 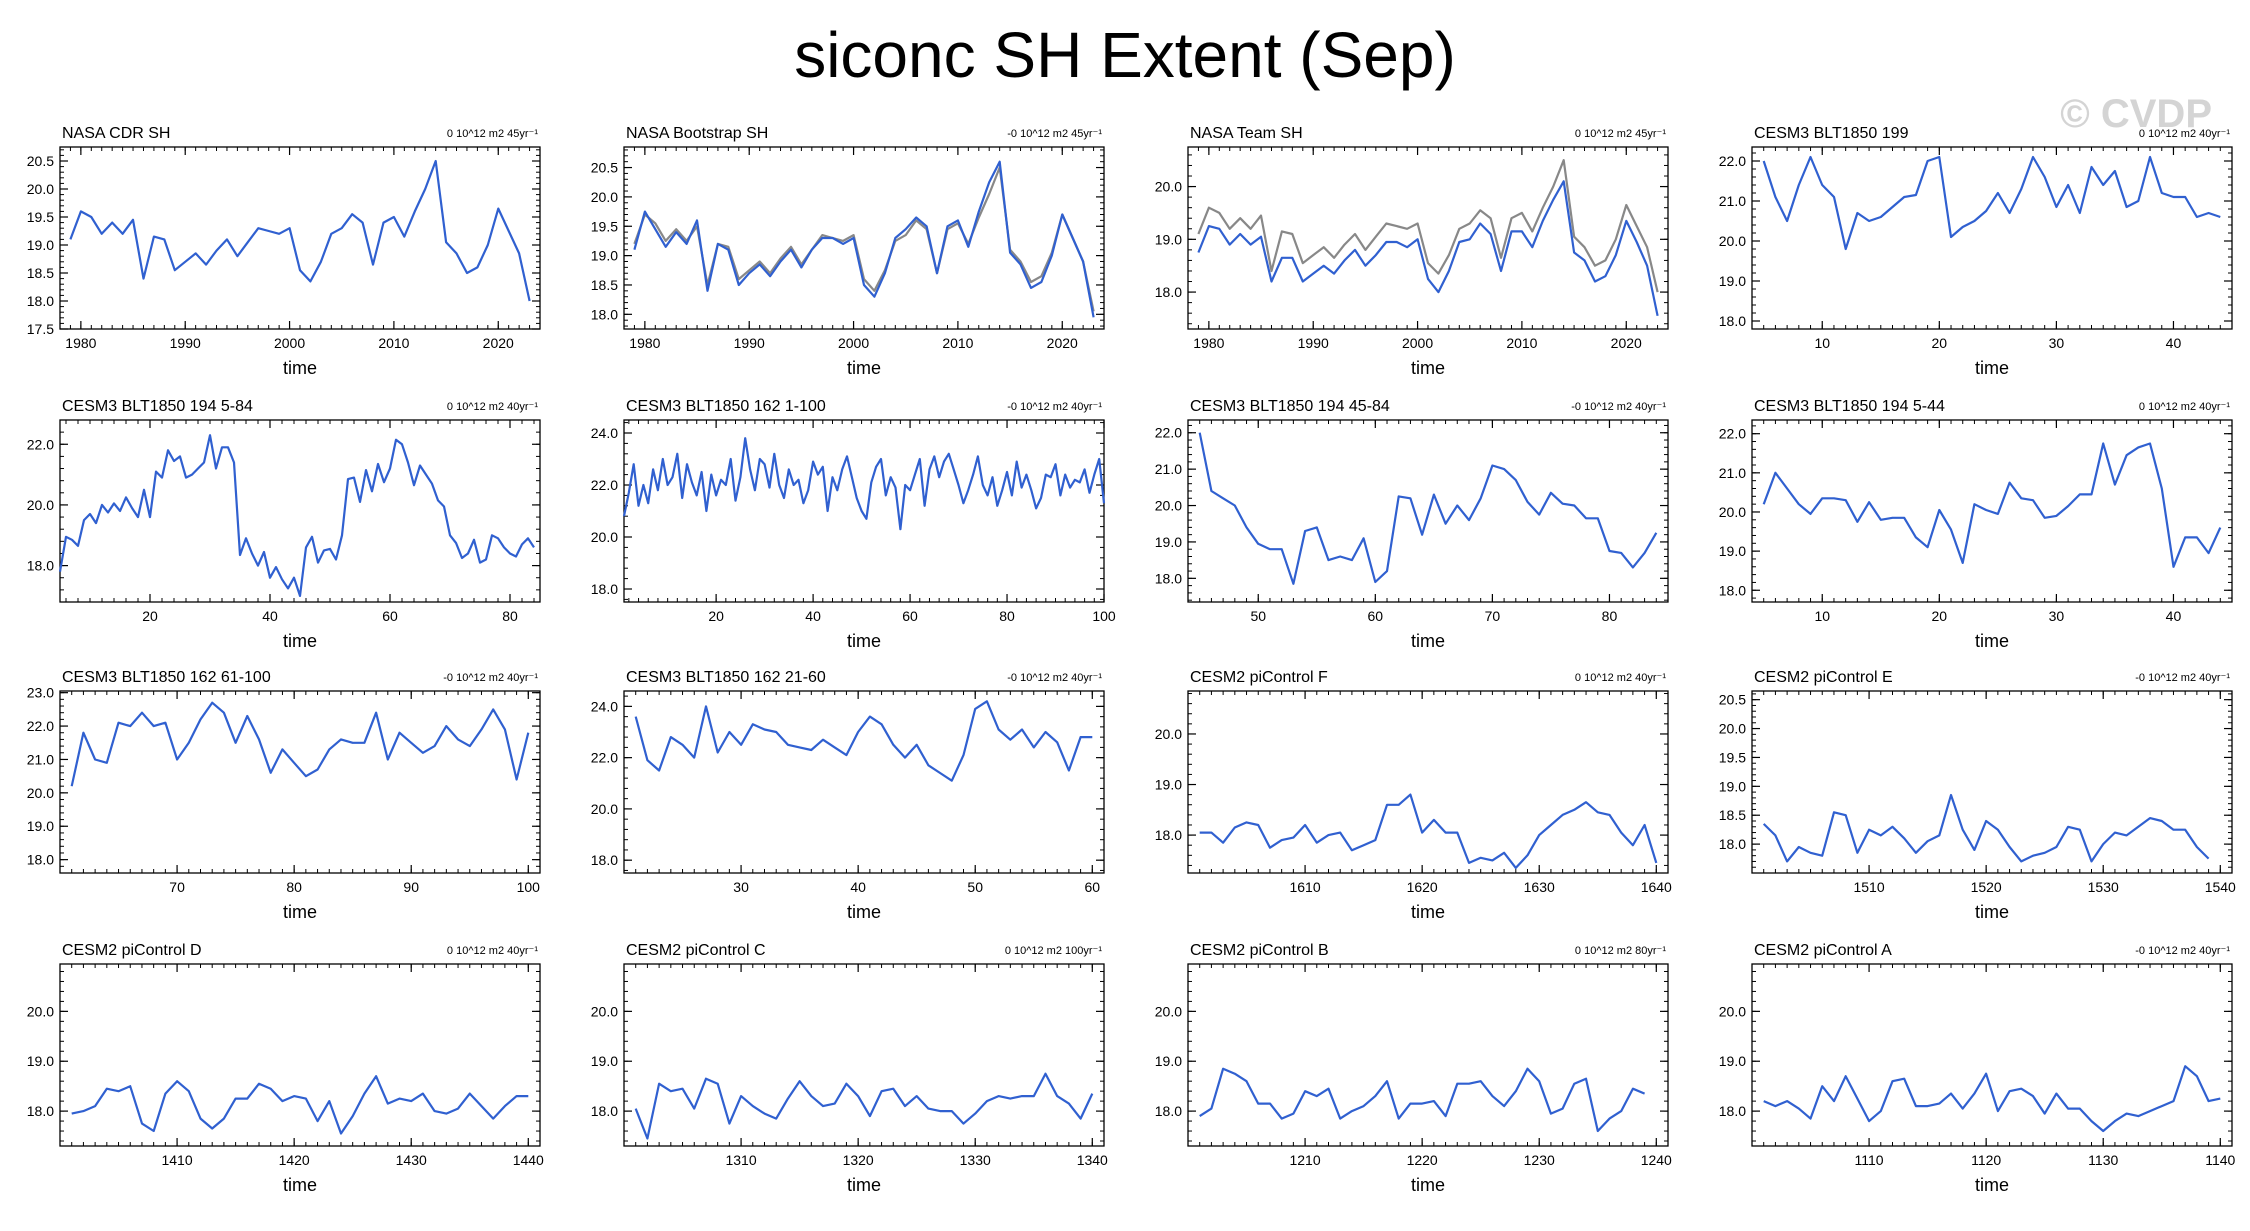 I want to click on panel-title: CESM3 BLT1850 162 1-100, so click(x=726, y=406).